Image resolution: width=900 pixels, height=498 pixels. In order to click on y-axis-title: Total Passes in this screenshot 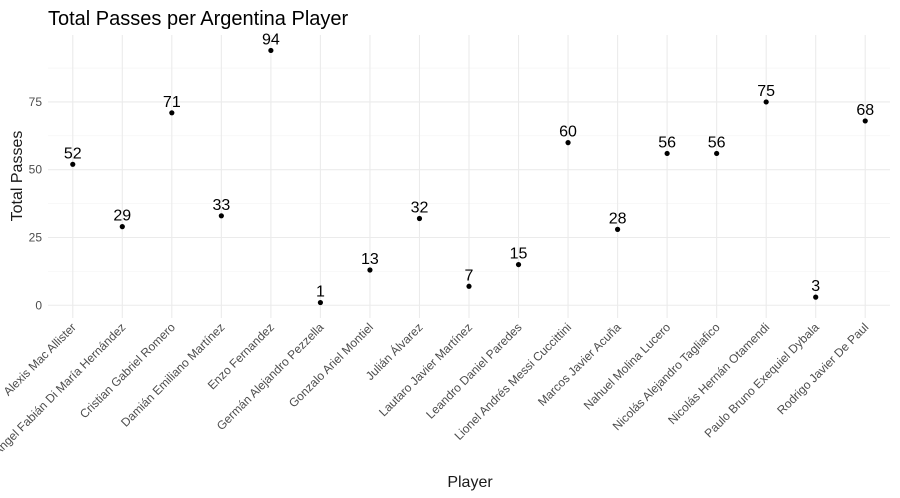, I will do `click(17, 176)`.